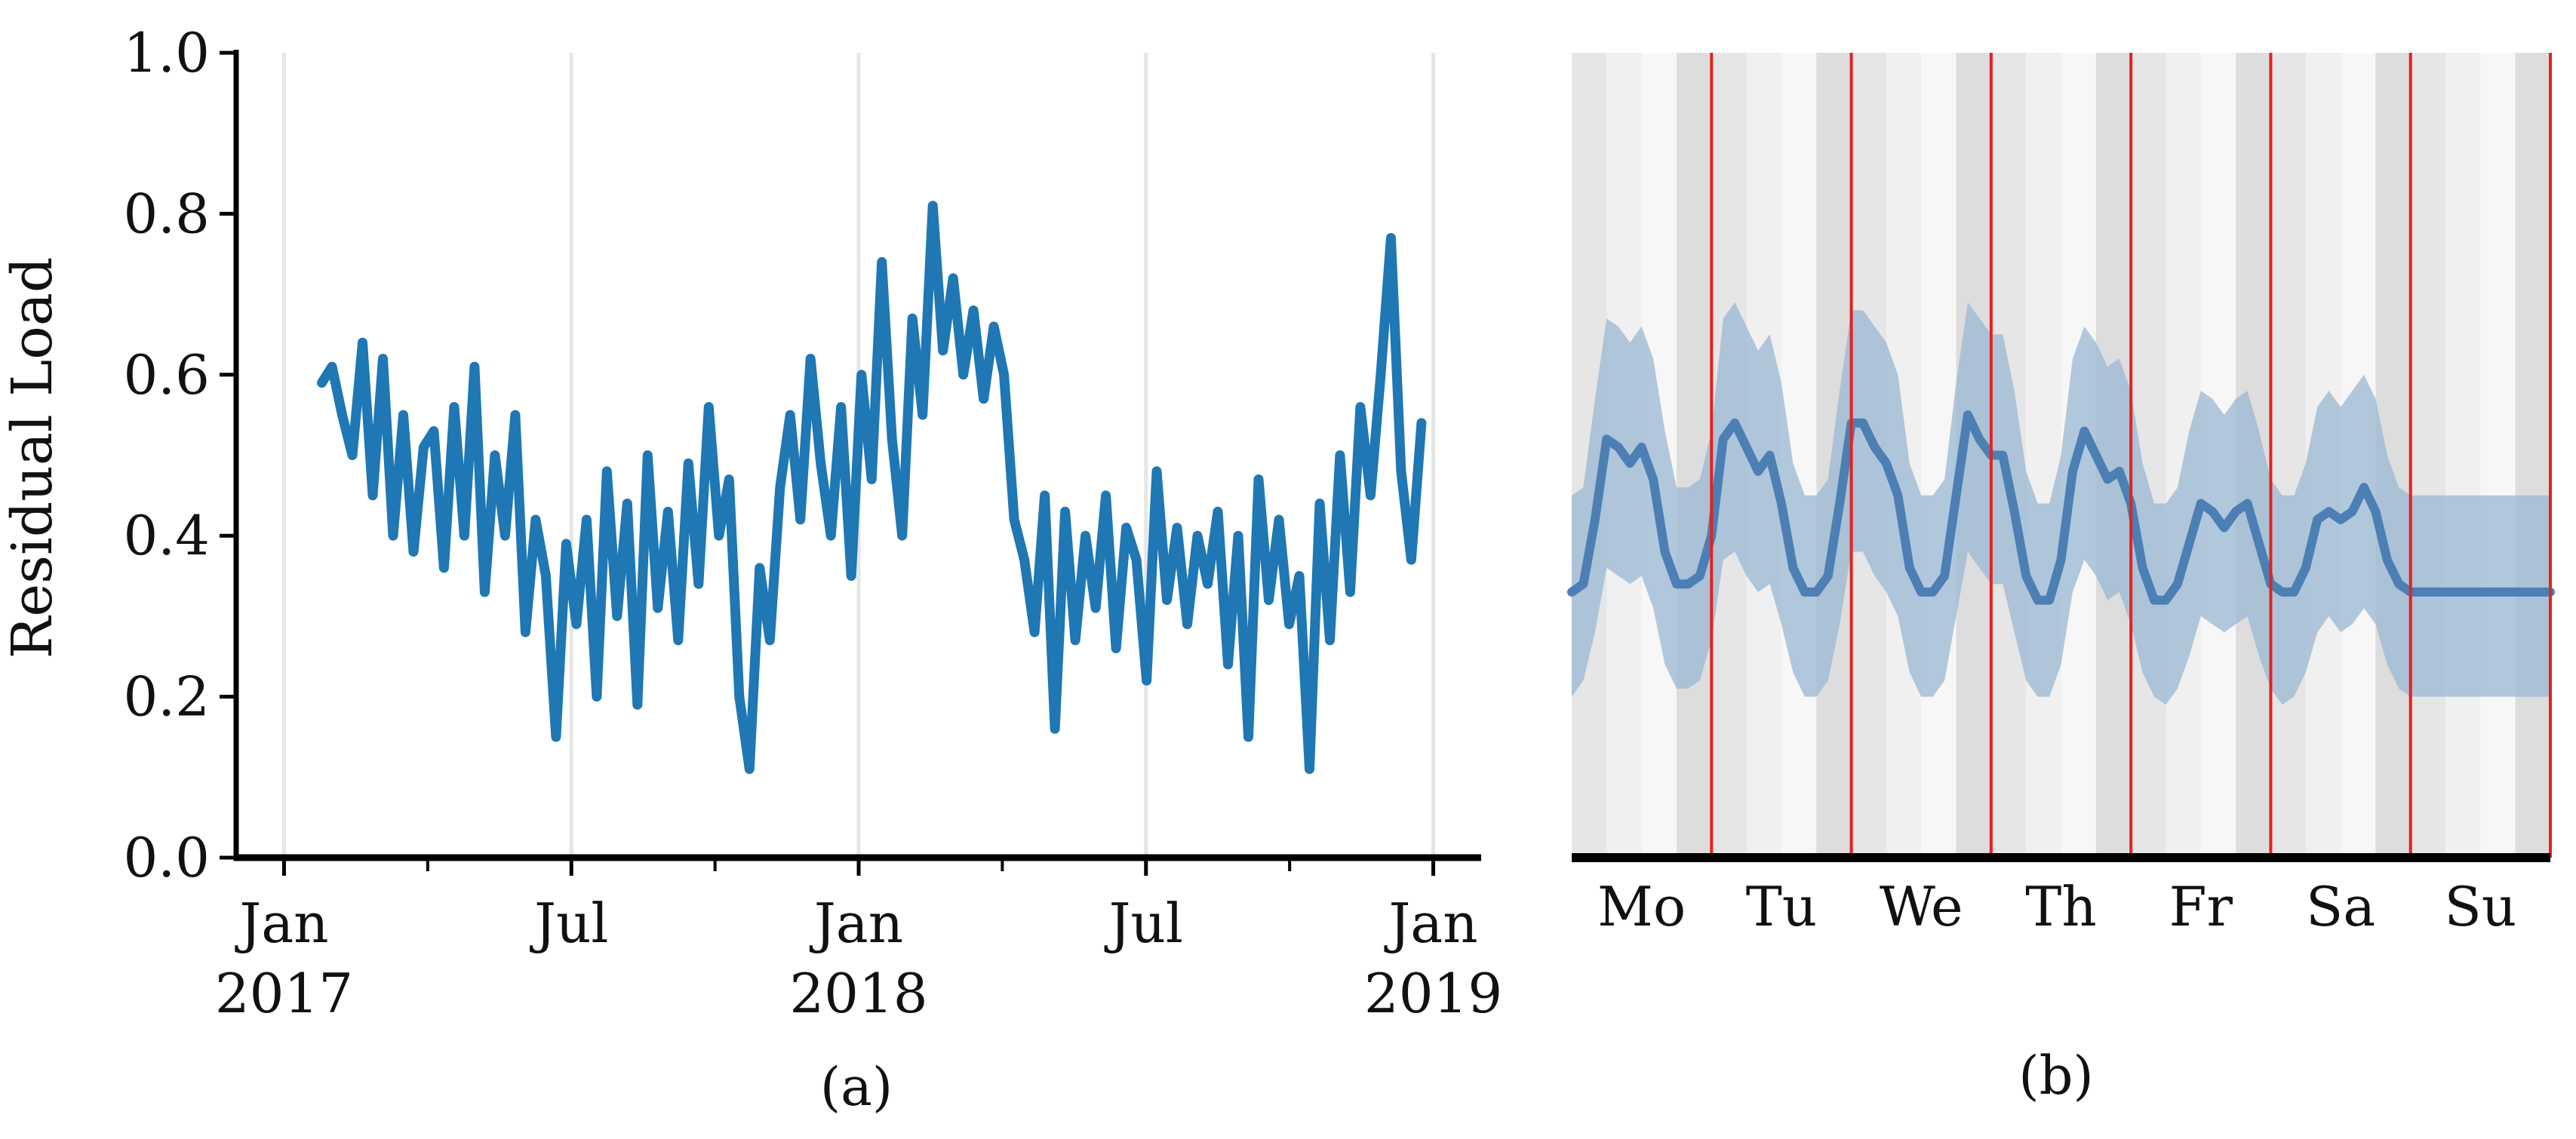  I want to click on b-day-labels: Mo Tu We Th Fr Sa Su, so click(2056, 907).